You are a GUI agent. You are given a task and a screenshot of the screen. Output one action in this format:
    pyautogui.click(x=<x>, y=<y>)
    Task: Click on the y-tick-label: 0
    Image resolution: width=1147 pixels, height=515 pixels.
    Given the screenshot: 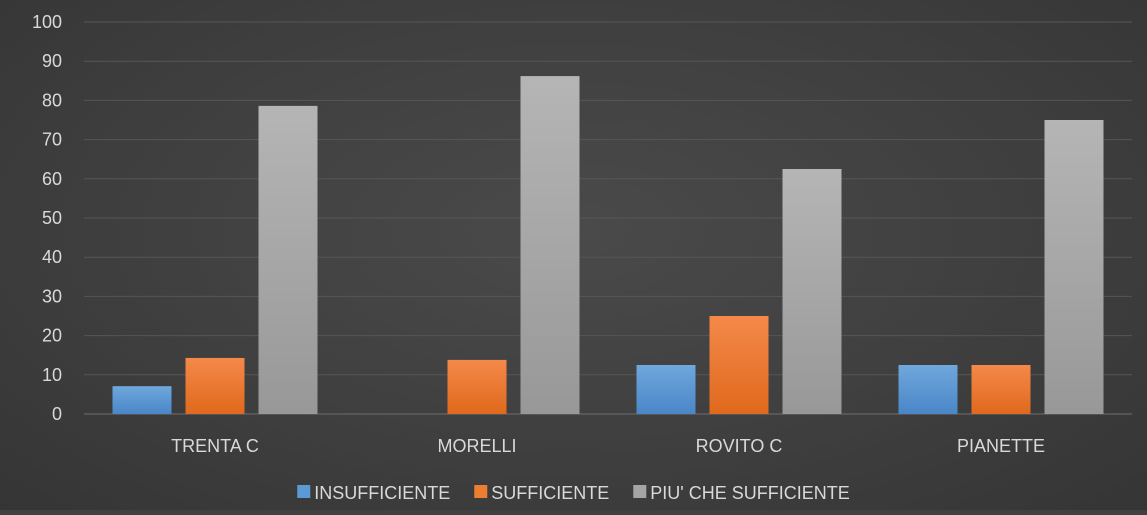 What is the action you would take?
    pyautogui.click(x=57, y=414)
    